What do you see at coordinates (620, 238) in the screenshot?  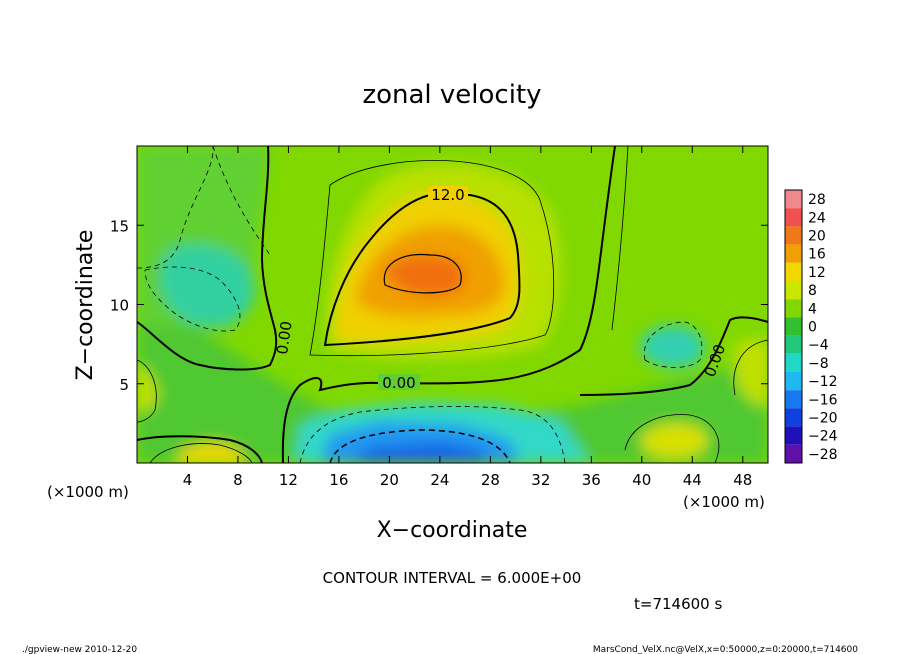 I see `contour-6-right-thin` at bounding box center [620, 238].